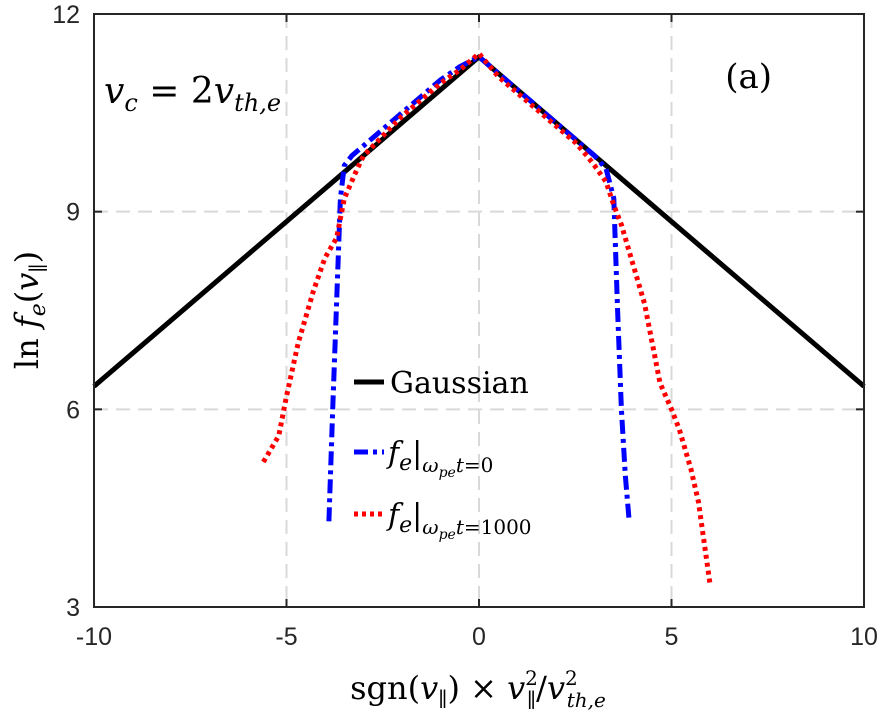 This screenshot has height=723, width=885. Describe the element at coordinates (672, 637) in the screenshot. I see `x-tick-label: 5` at that location.